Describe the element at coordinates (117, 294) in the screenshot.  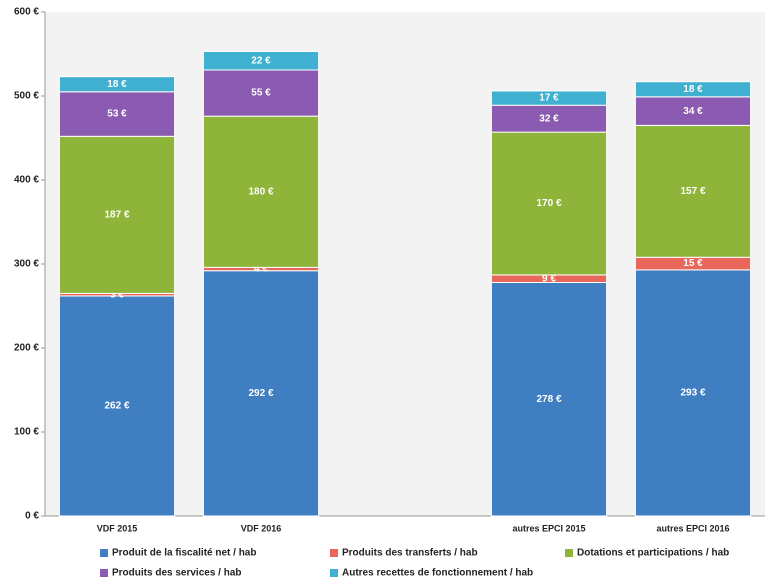
I see `value-label: 3 €` at that location.